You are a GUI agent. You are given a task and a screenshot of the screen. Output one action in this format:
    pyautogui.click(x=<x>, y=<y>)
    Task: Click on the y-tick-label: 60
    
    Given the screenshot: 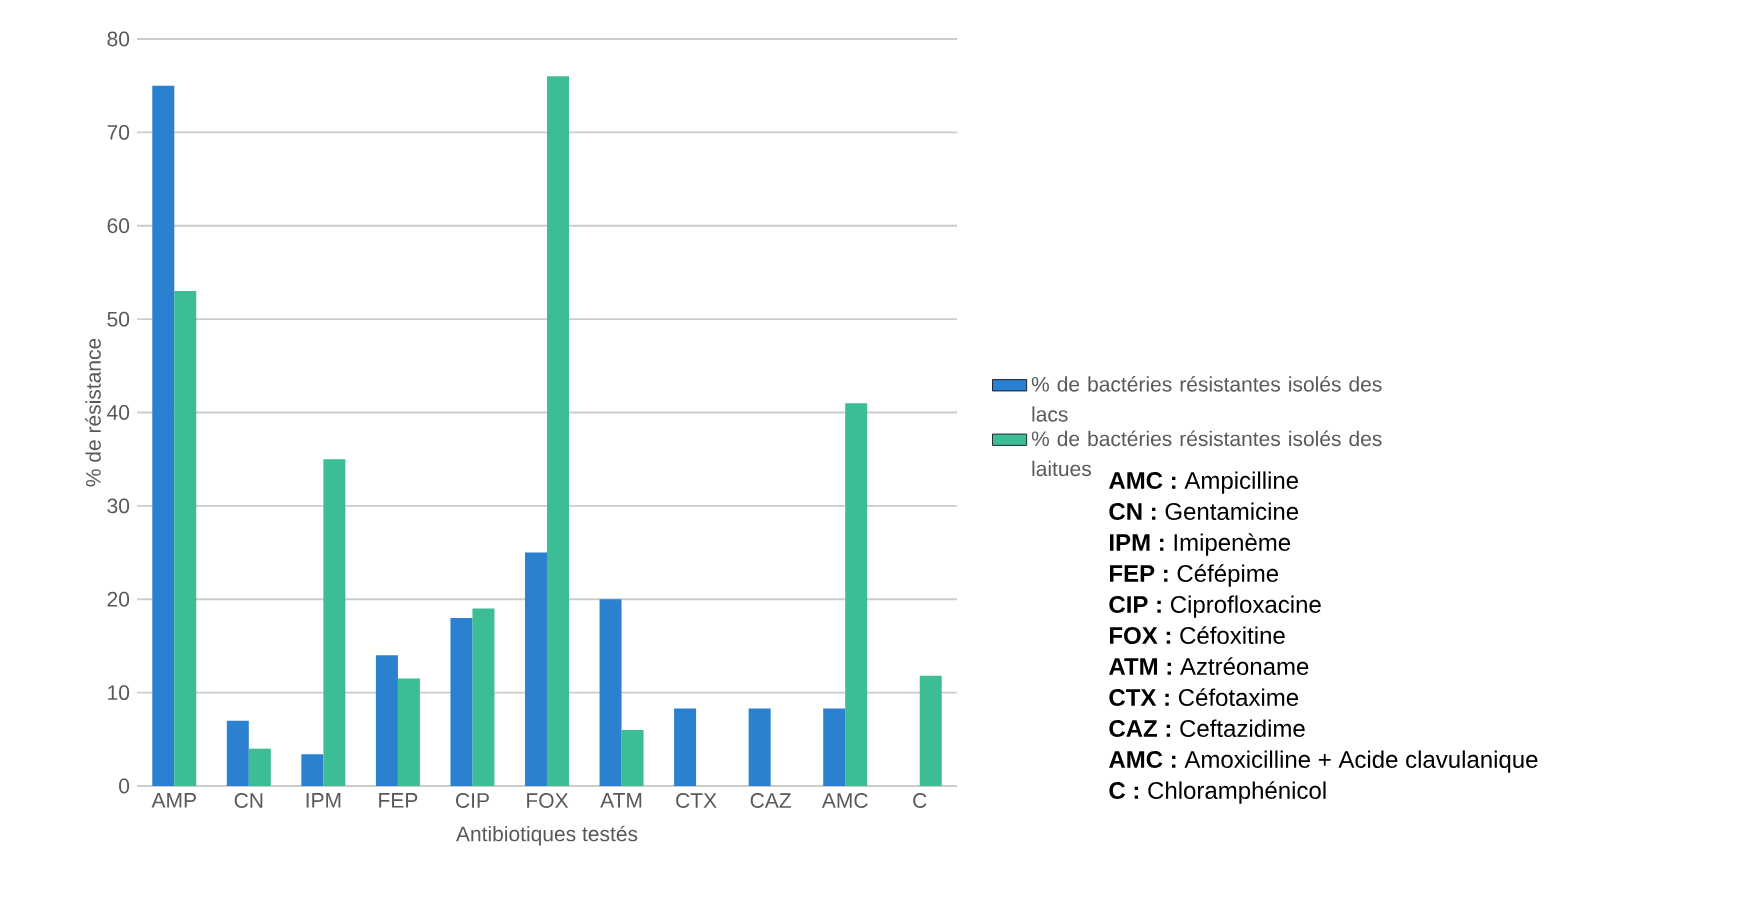 What is the action you would take?
    pyautogui.click(x=118, y=226)
    